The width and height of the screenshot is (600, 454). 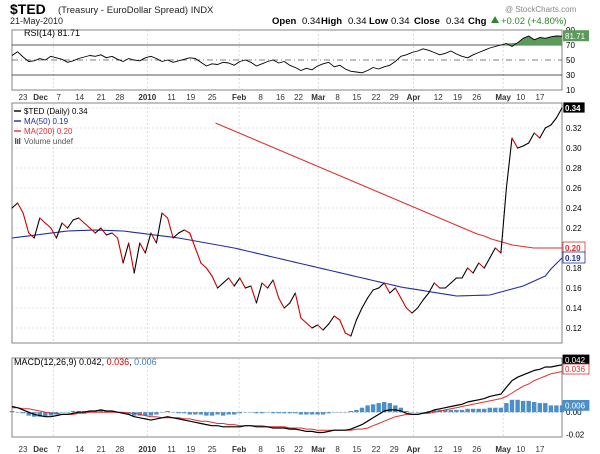 I want to click on rsi-last-label: 81.71, so click(x=575, y=36).